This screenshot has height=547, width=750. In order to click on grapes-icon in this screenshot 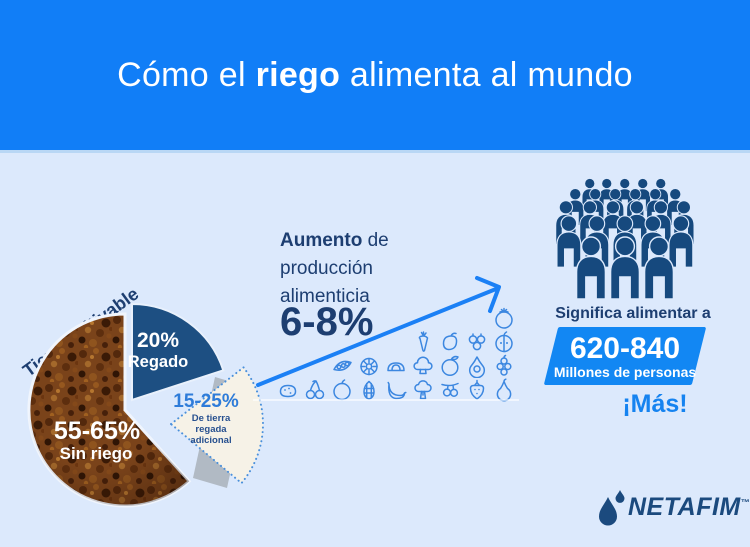, I will do `click(504, 365)`.